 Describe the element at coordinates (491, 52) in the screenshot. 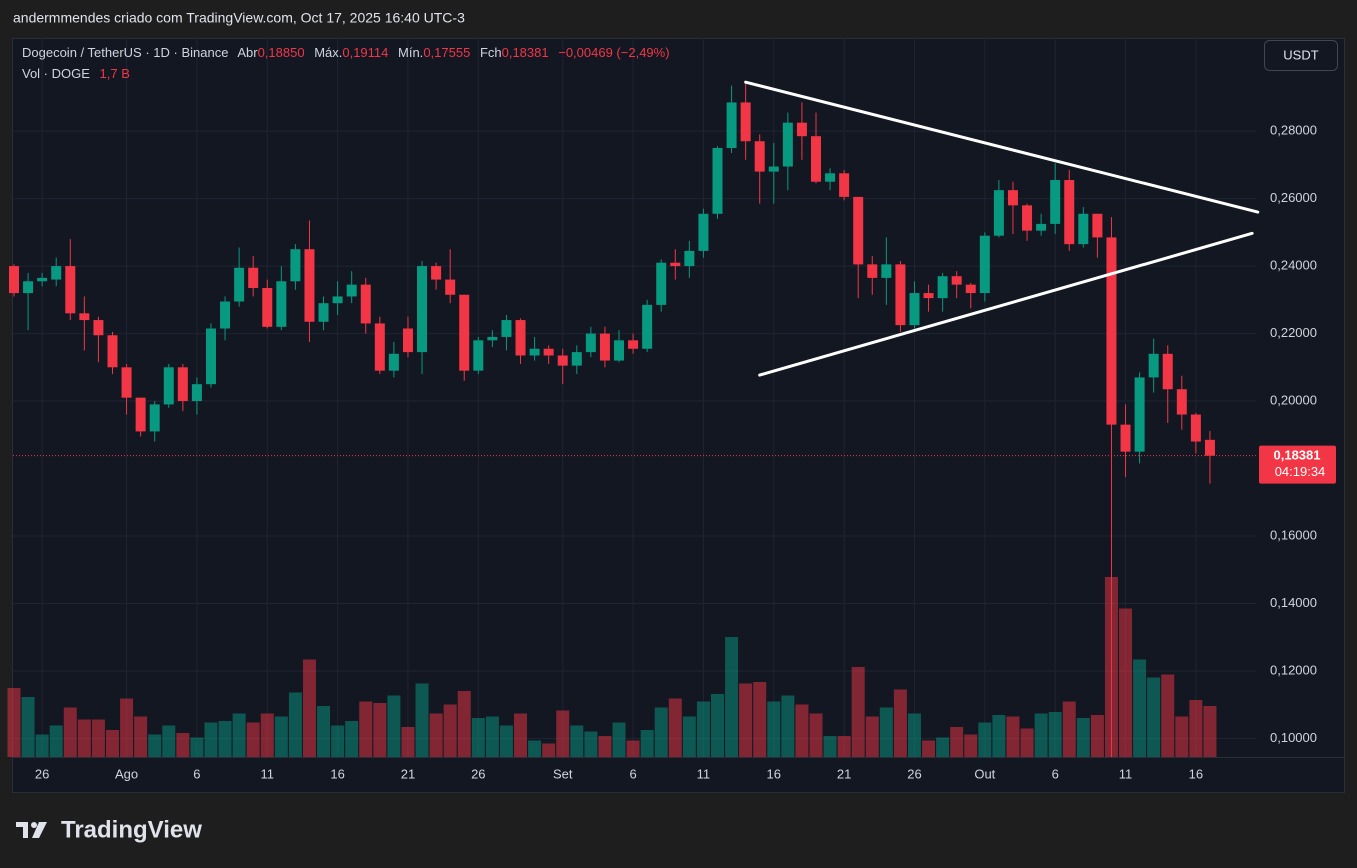

I see `legend-label: Fch` at that location.